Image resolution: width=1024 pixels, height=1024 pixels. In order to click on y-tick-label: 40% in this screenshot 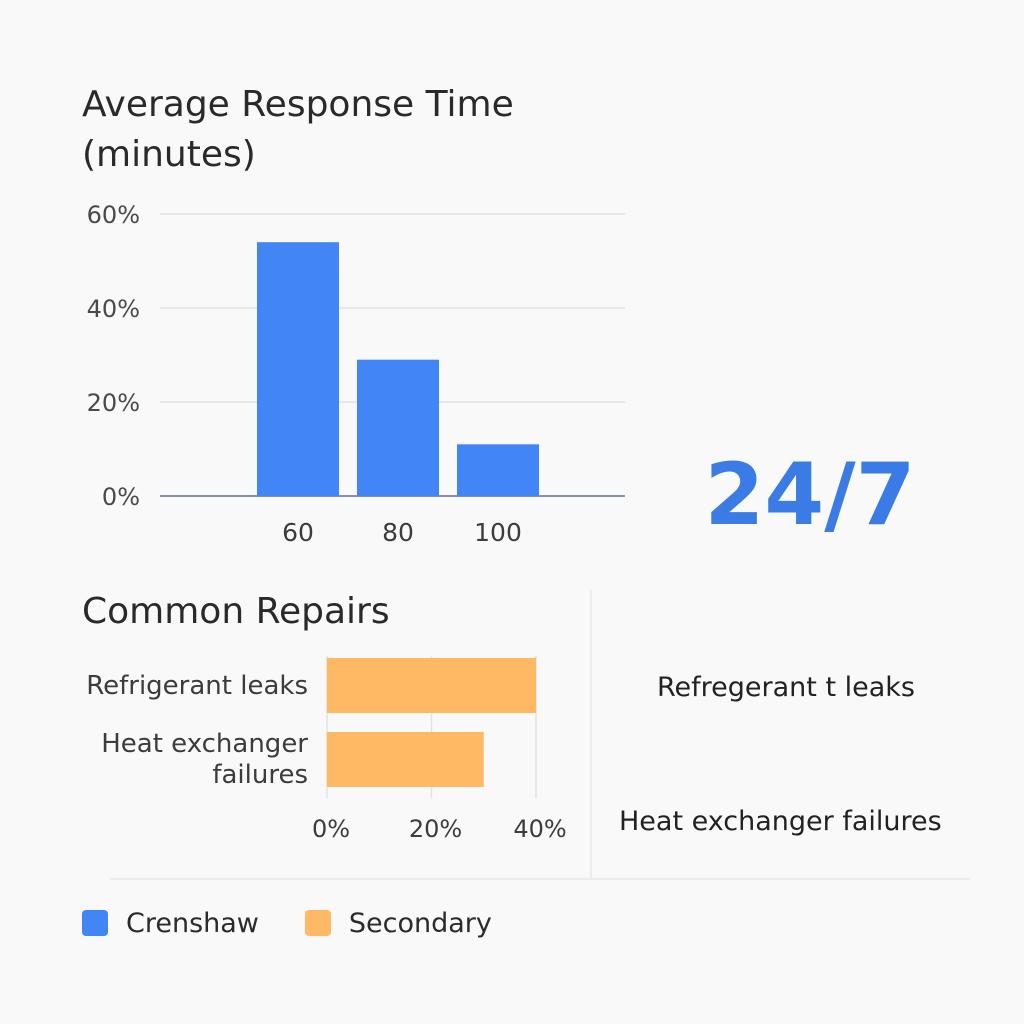, I will do `click(113, 309)`.